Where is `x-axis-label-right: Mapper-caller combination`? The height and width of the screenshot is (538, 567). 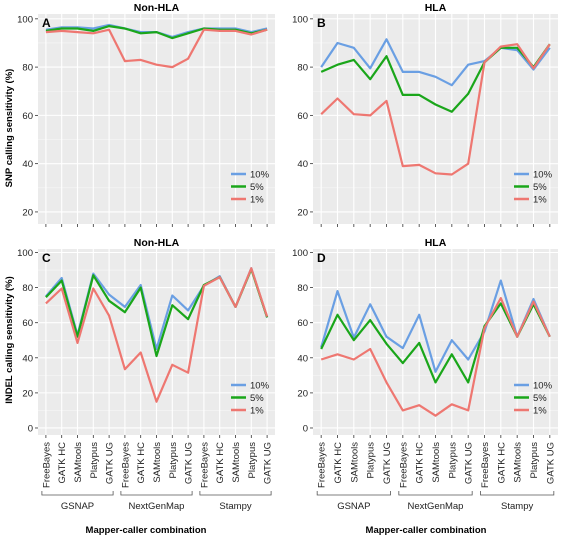 x-axis-label-right: Mapper-caller combination is located at coordinates (426, 530).